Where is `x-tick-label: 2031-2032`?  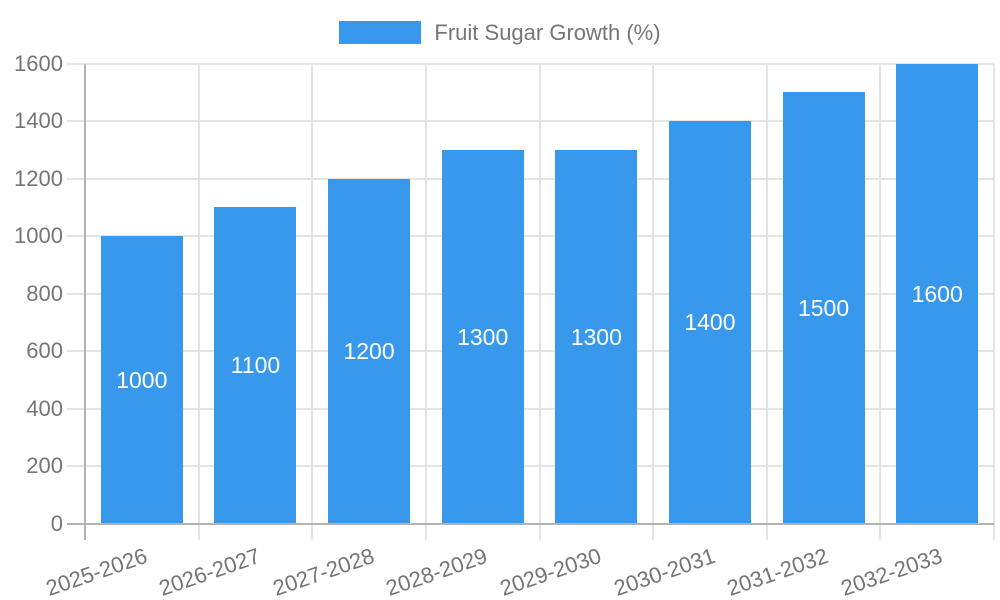
x-tick-label: 2031-2032 is located at coordinates (778, 571).